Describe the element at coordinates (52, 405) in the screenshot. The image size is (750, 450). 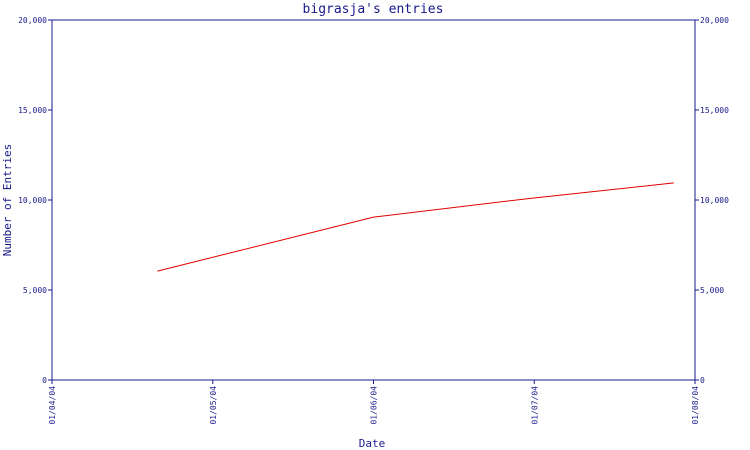
I see `x-tick-label: 01/04/04` at that location.